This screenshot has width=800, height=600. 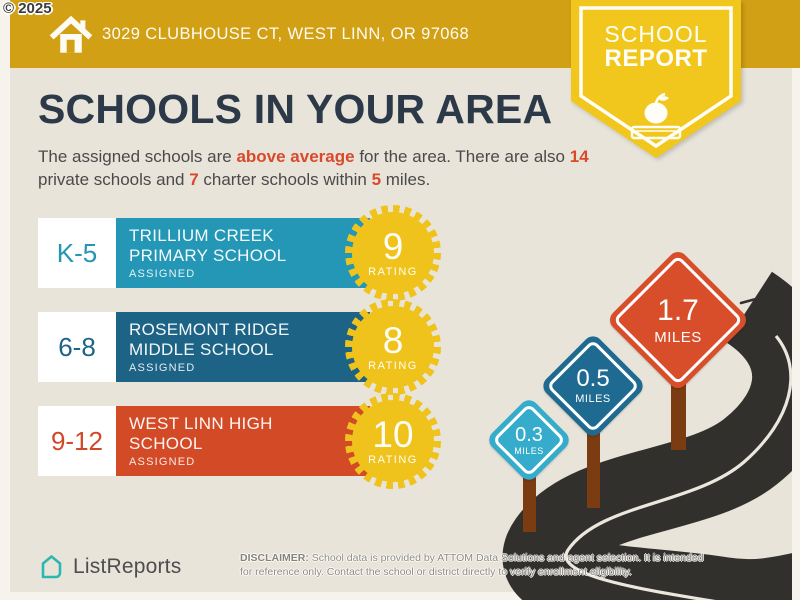 I want to click on rating-starburst: 10 RATING, so click(x=393, y=441).